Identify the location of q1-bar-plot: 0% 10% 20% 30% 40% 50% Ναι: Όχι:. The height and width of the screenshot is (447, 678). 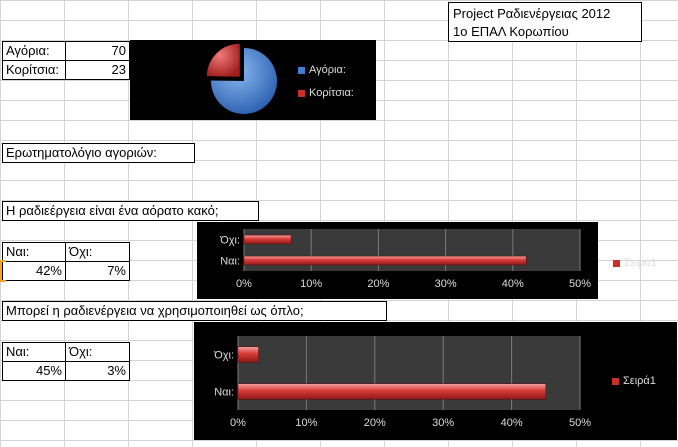
(405, 259).